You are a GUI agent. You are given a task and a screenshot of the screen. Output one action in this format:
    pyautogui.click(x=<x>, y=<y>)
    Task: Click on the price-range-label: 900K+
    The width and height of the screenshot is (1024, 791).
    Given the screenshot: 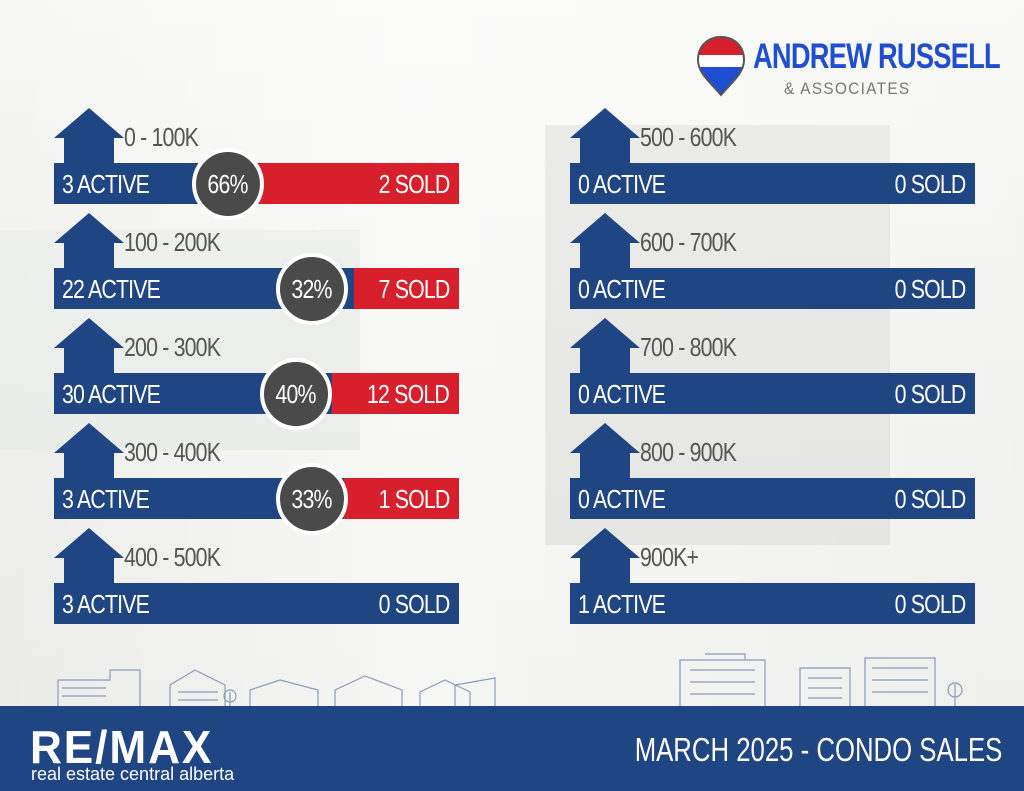 What is the action you would take?
    pyautogui.click(x=669, y=557)
    